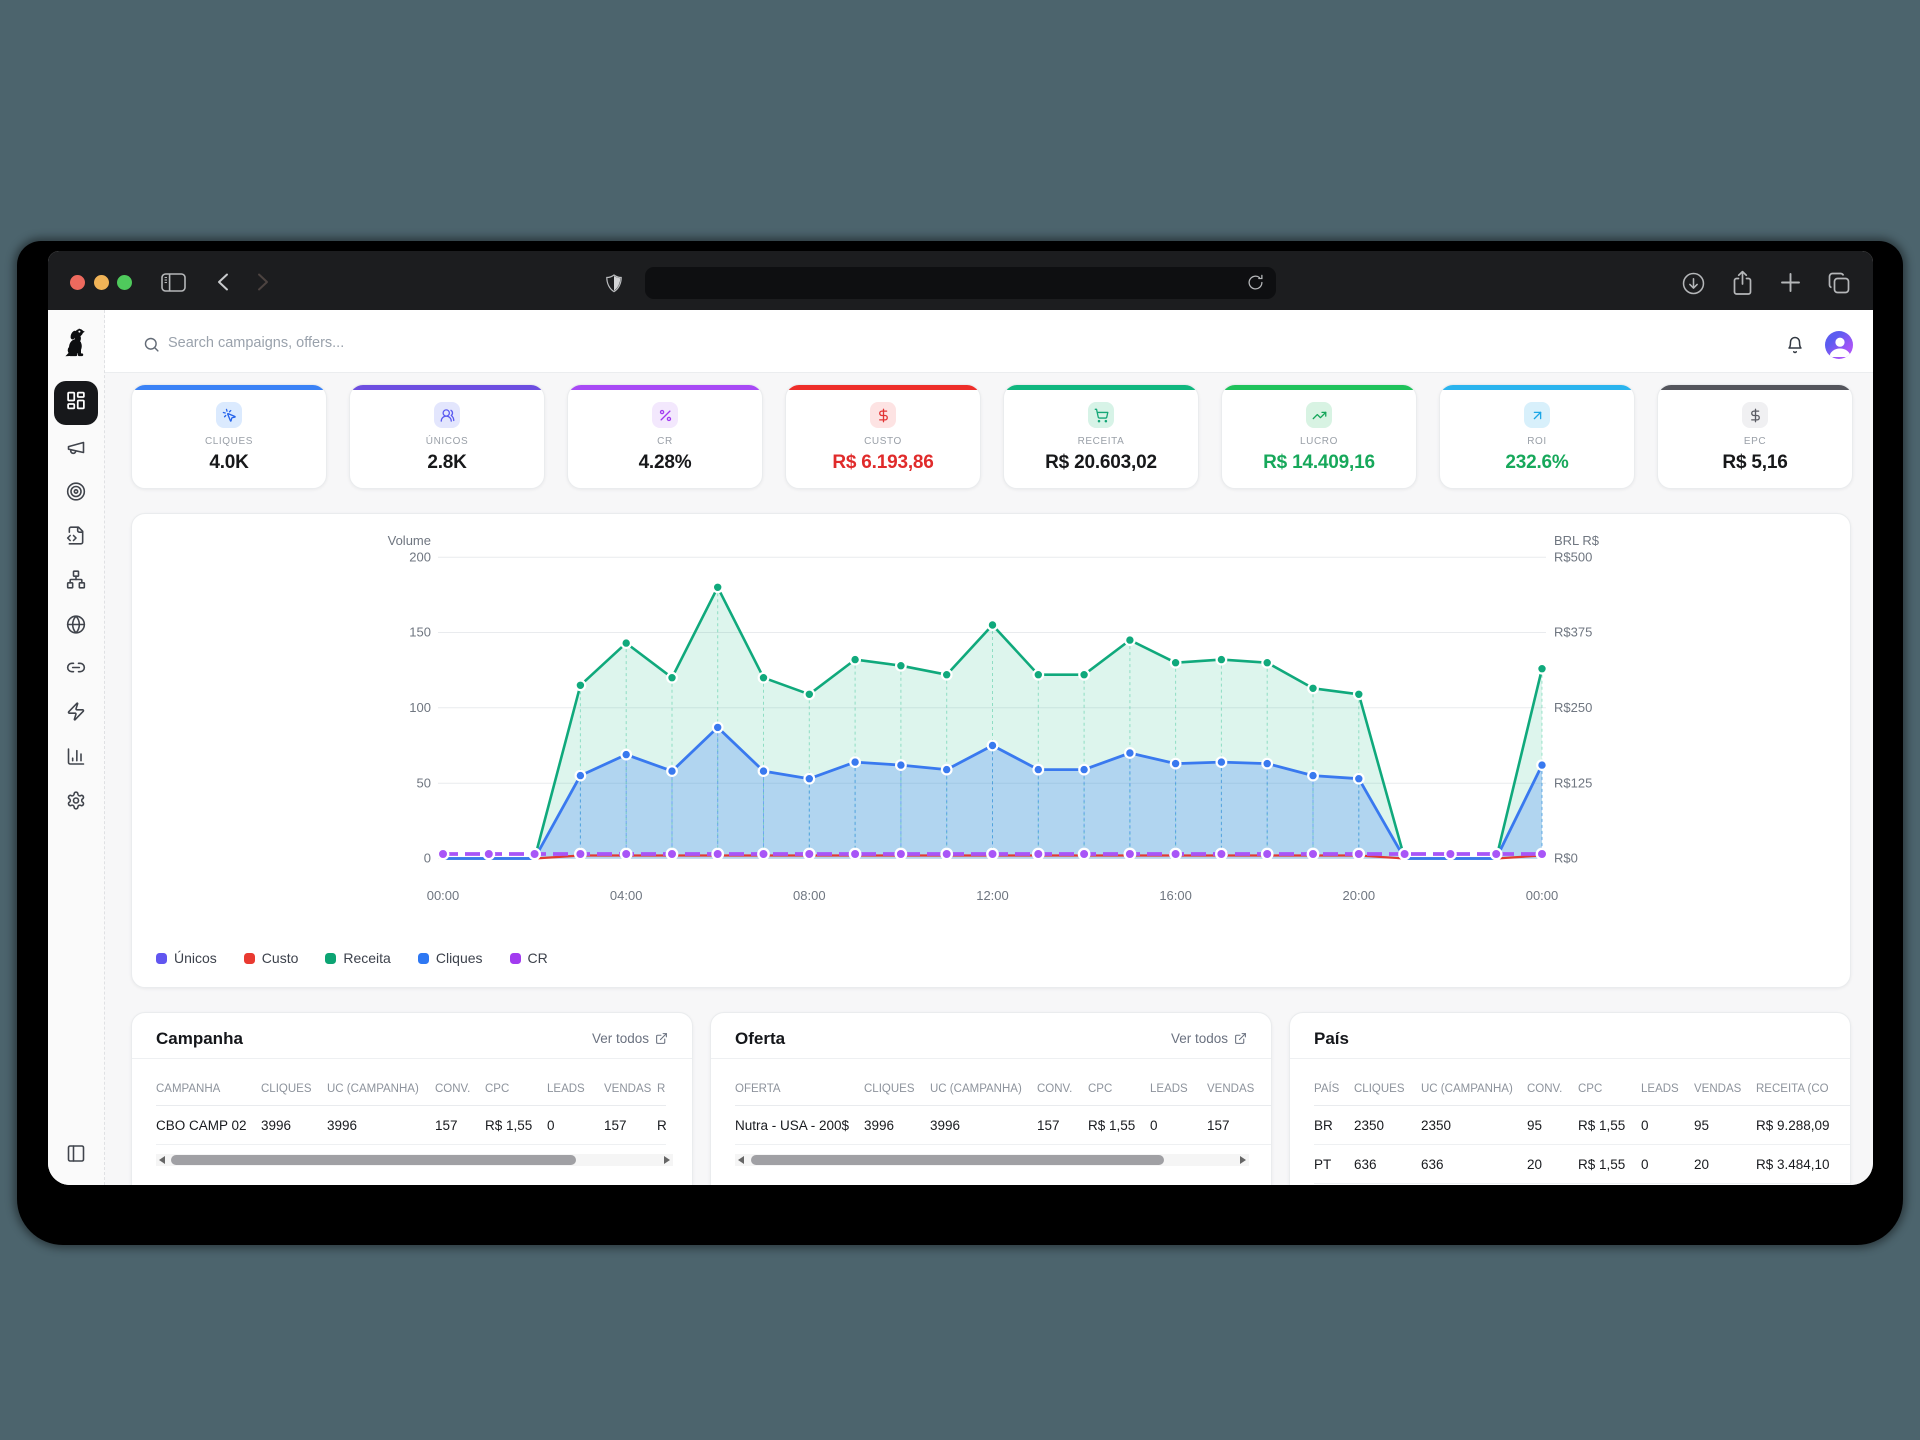 This screenshot has width=1920, height=1440. I want to click on svg-text: 100, so click(420, 707).